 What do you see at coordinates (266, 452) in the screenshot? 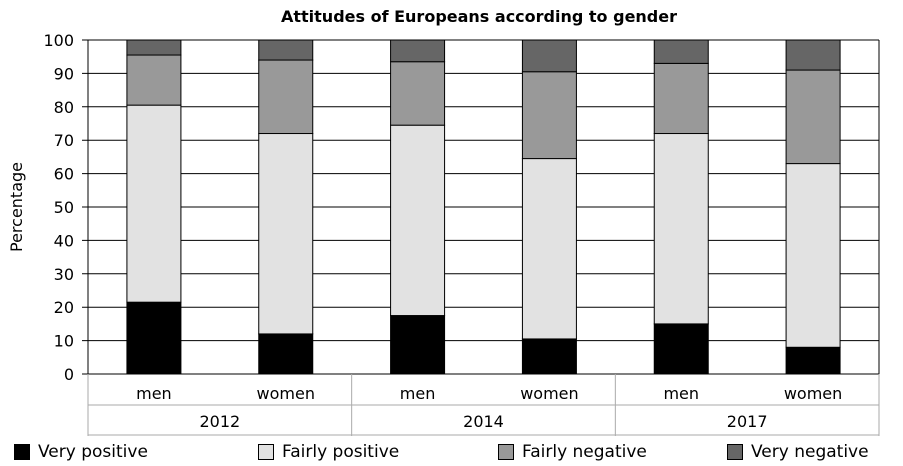
I see `legend-swatch-fairly-positive` at bounding box center [266, 452].